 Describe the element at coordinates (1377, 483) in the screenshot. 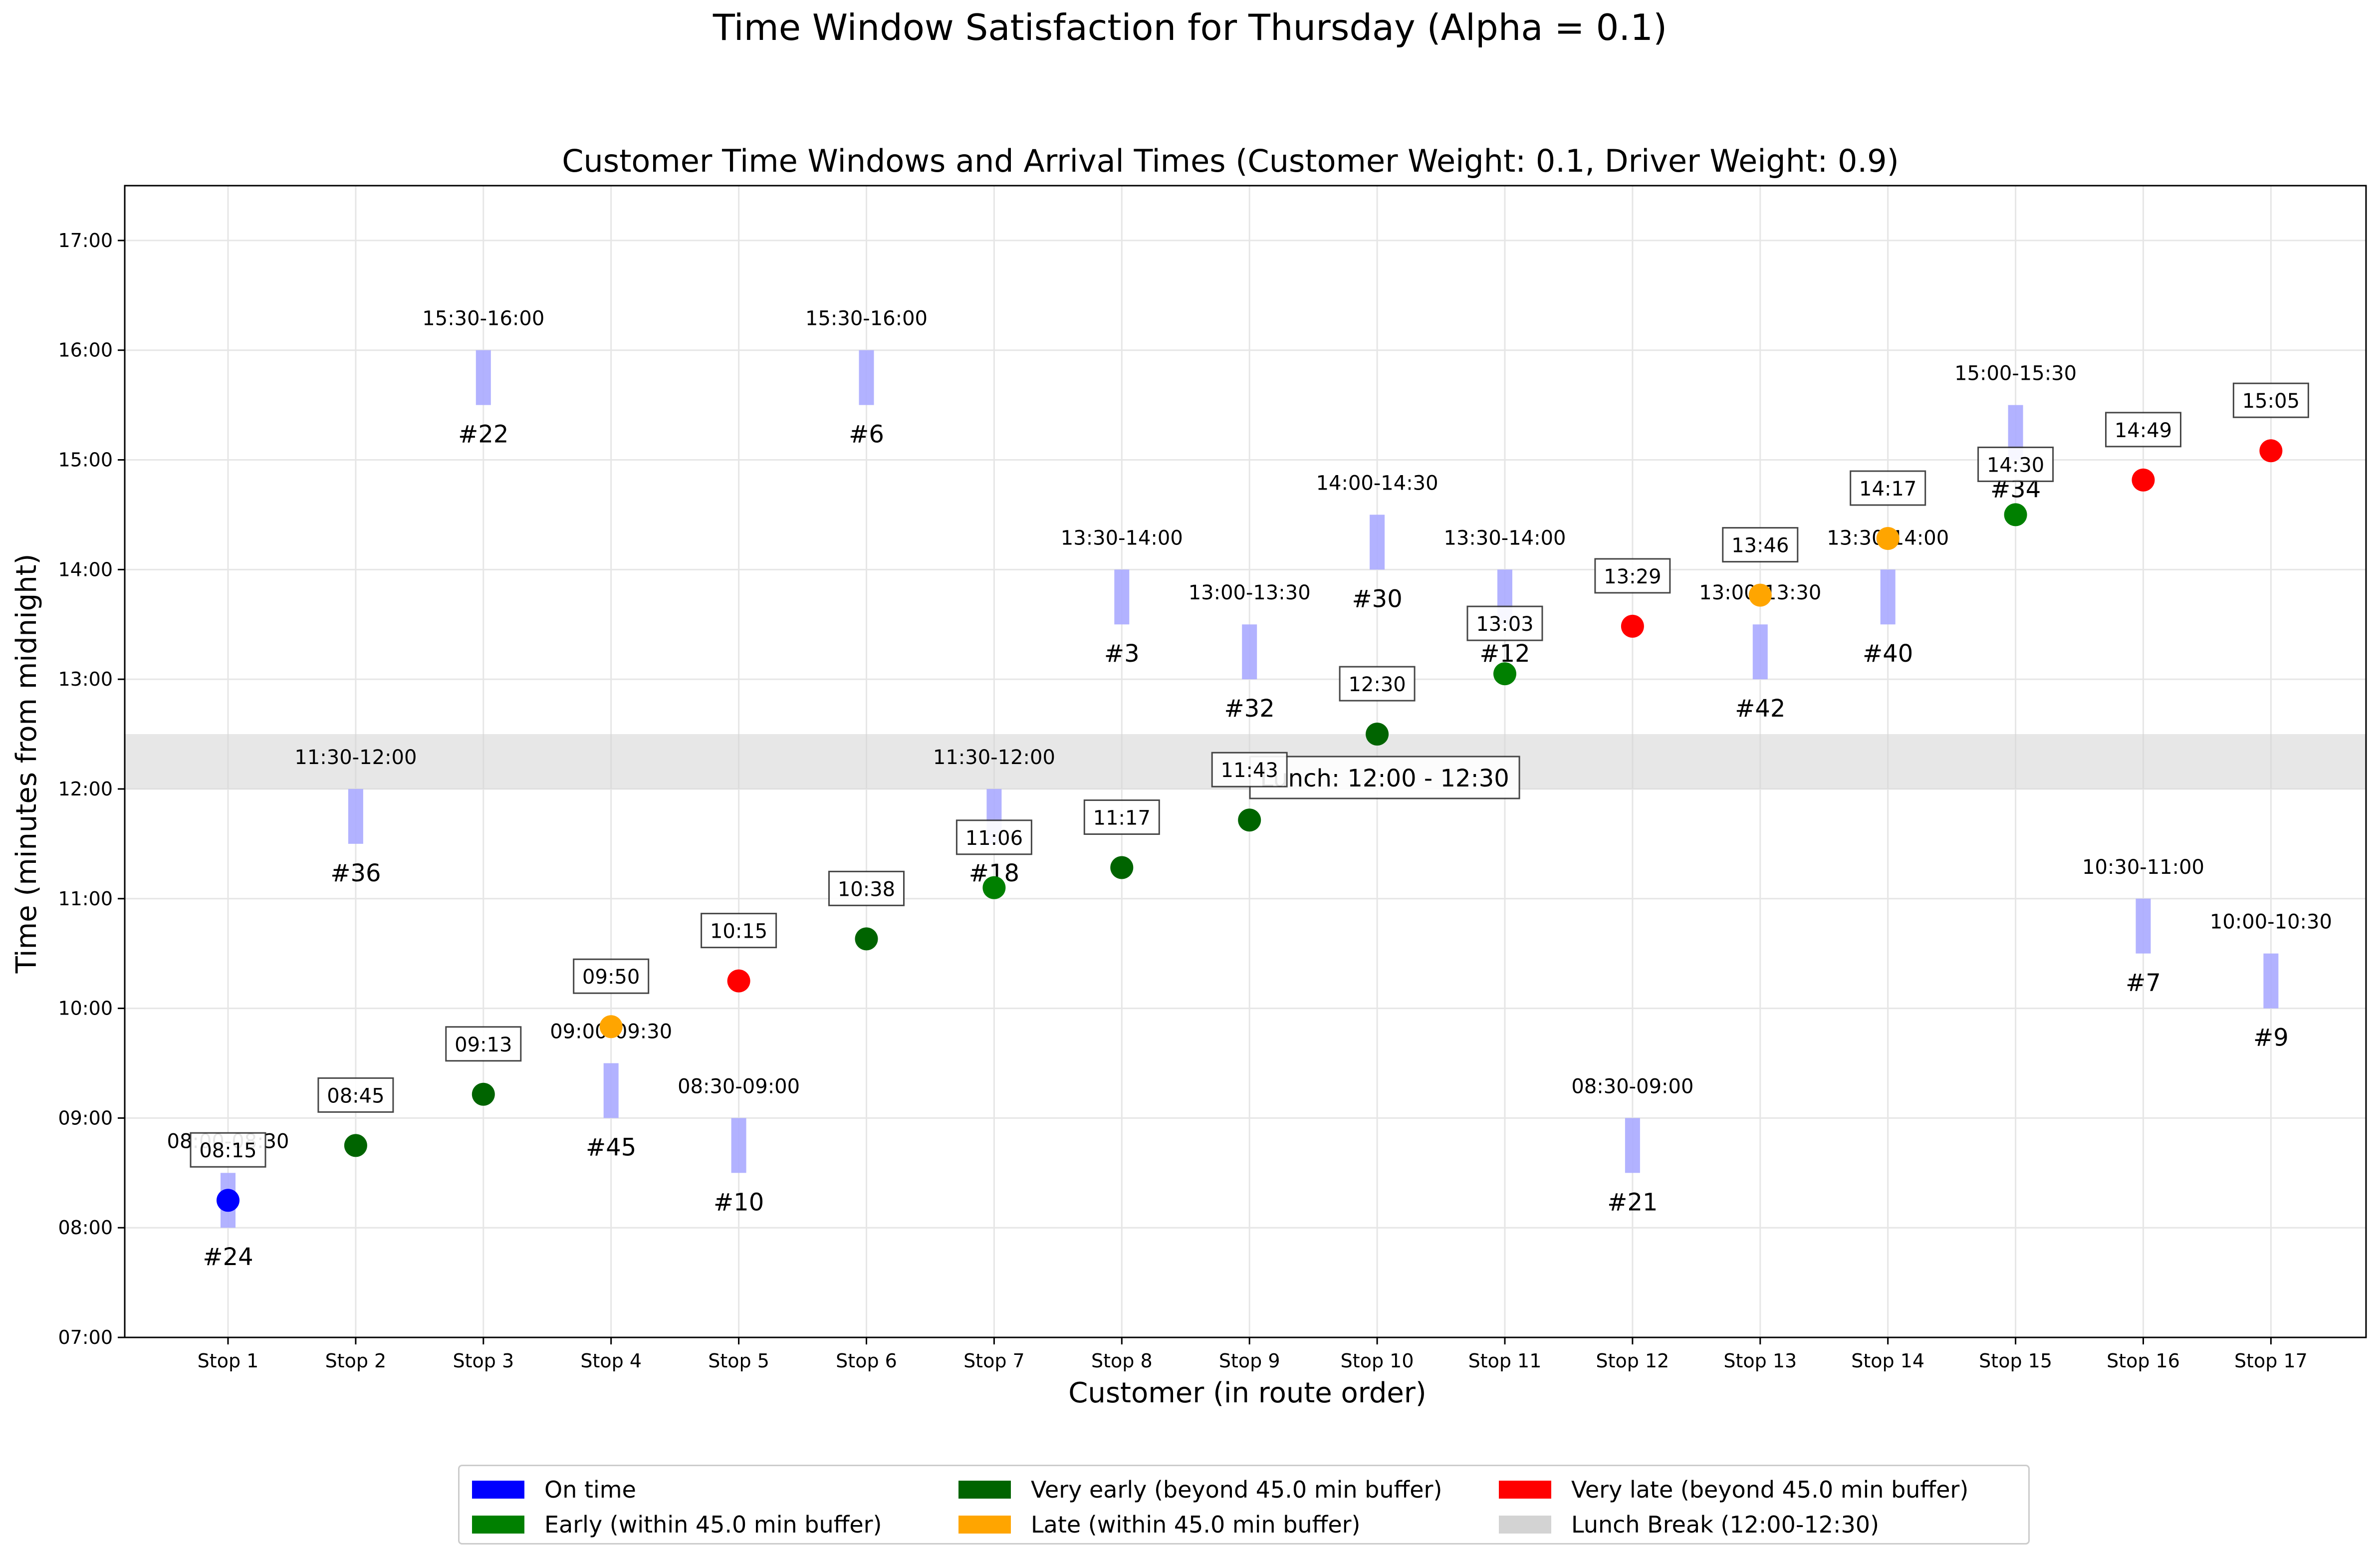

I see `time-window-label: 14:00-14:30` at that location.